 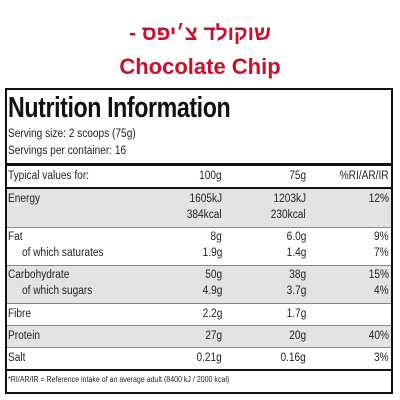 I want to click on row-label: Fibre, so click(x=20, y=314).